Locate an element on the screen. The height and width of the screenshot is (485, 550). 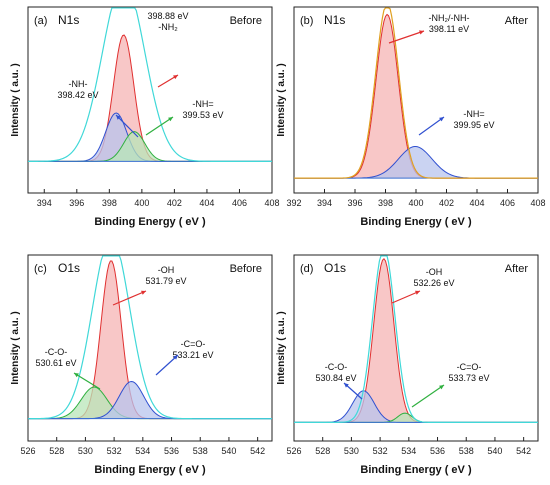
panel-label: (a) is located at coordinates (40, 21).